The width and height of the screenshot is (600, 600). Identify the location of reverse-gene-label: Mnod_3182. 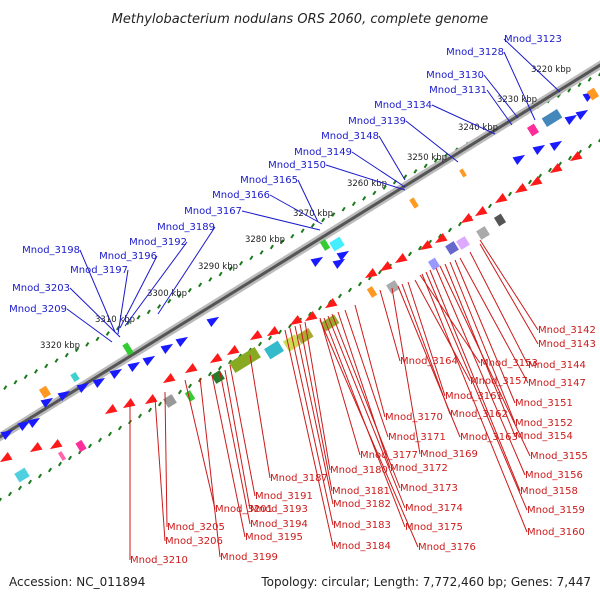
(362, 504).